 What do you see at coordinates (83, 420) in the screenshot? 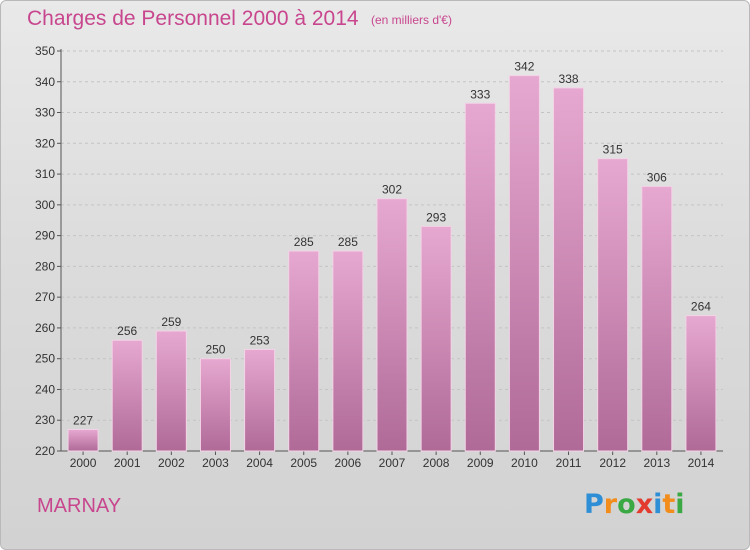
I see `data-label-2000: 227` at bounding box center [83, 420].